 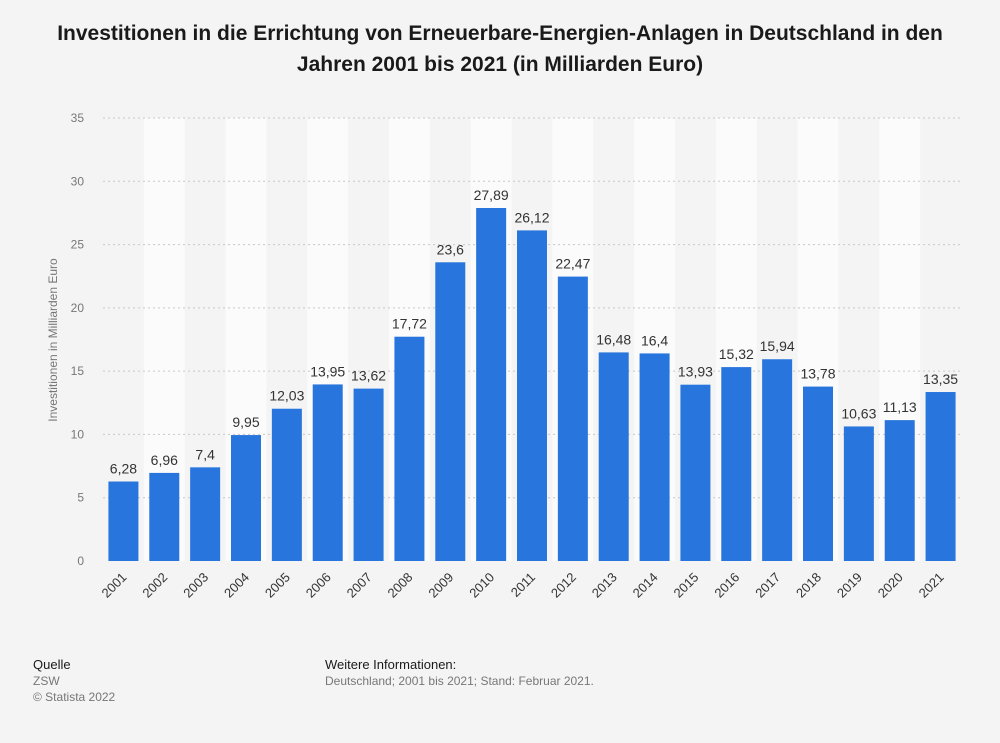 I want to click on y-tick-labels: 0 5 10 15 20 25 30 35, so click(x=78, y=339).